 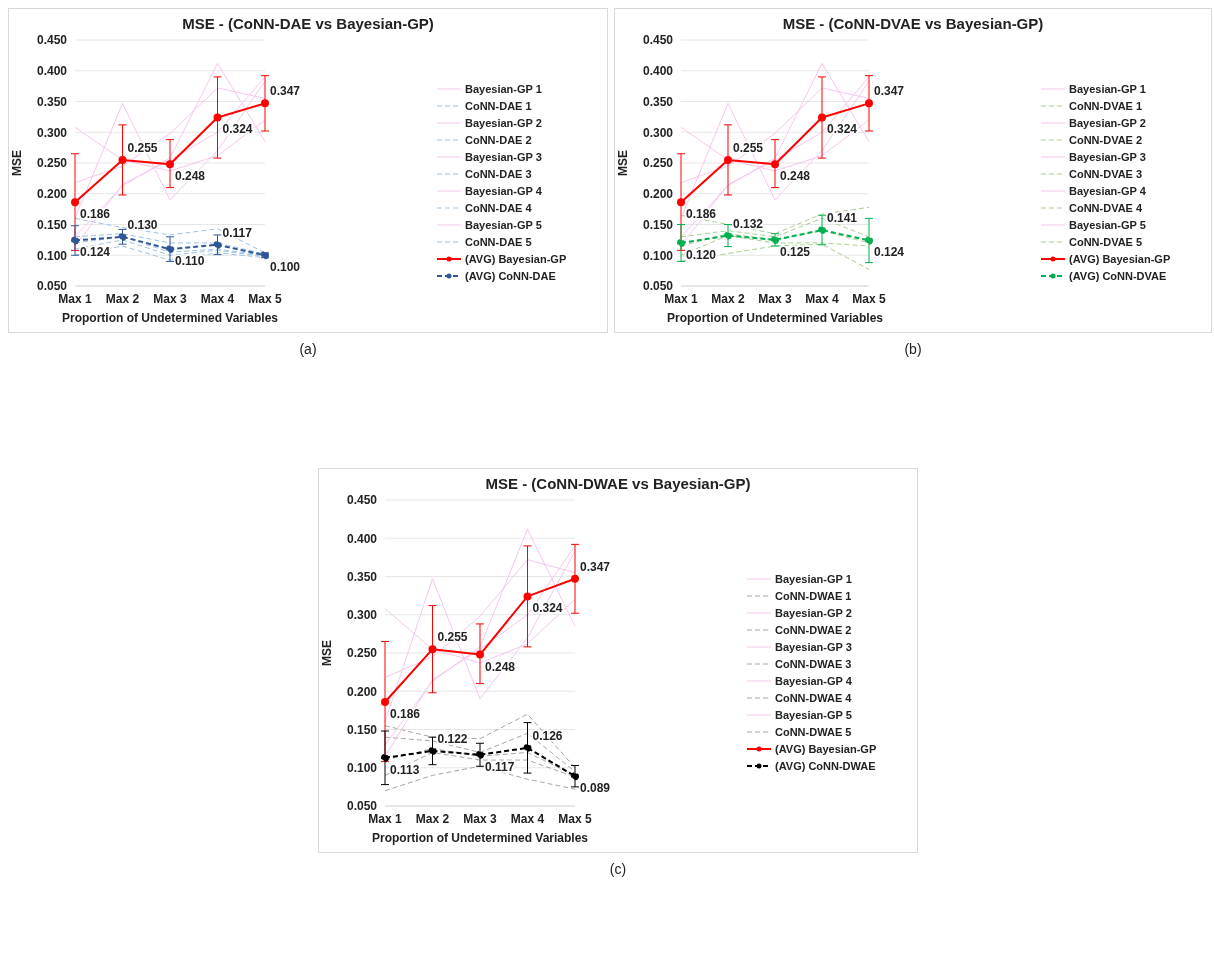 What do you see at coordinates (813, 663) in the screenshot?
I see `legend-label: CoNN-DWAE 3` at bounding box center [813, 663].